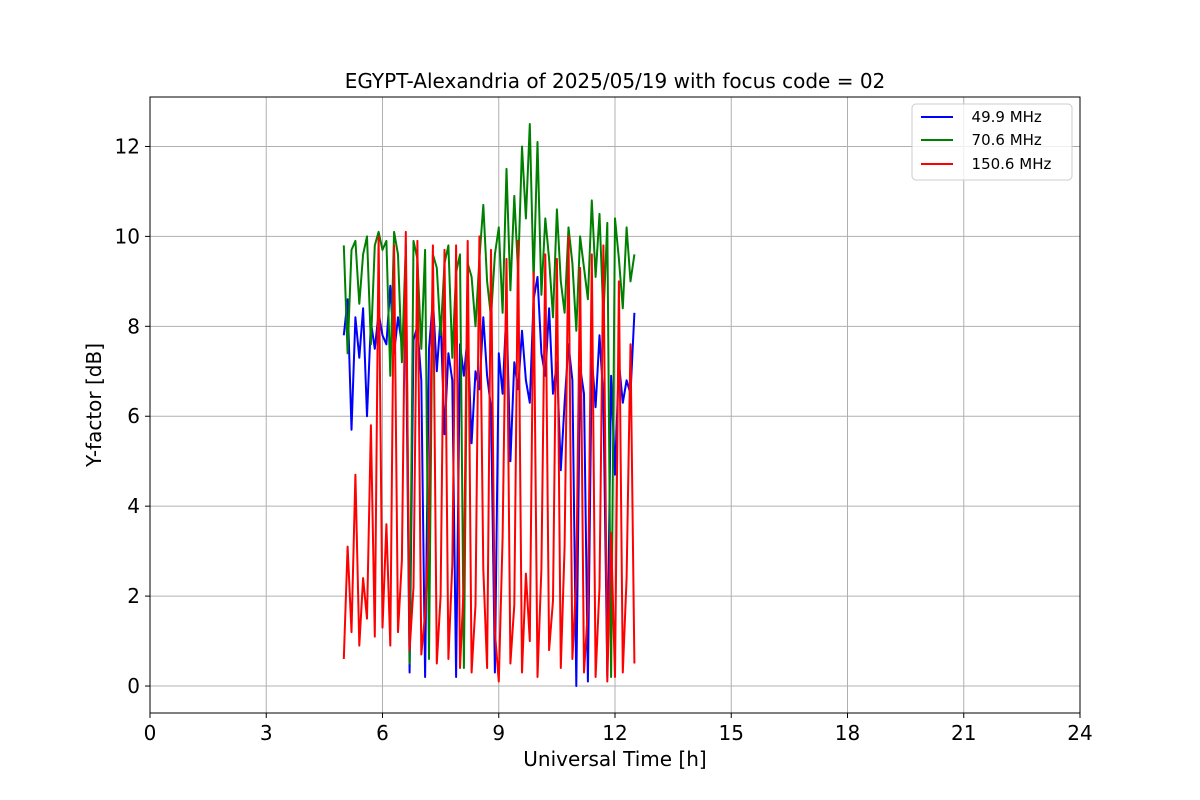  I want to click on legend-label-49-9: 49.9 MHz, so click(1002, 117).